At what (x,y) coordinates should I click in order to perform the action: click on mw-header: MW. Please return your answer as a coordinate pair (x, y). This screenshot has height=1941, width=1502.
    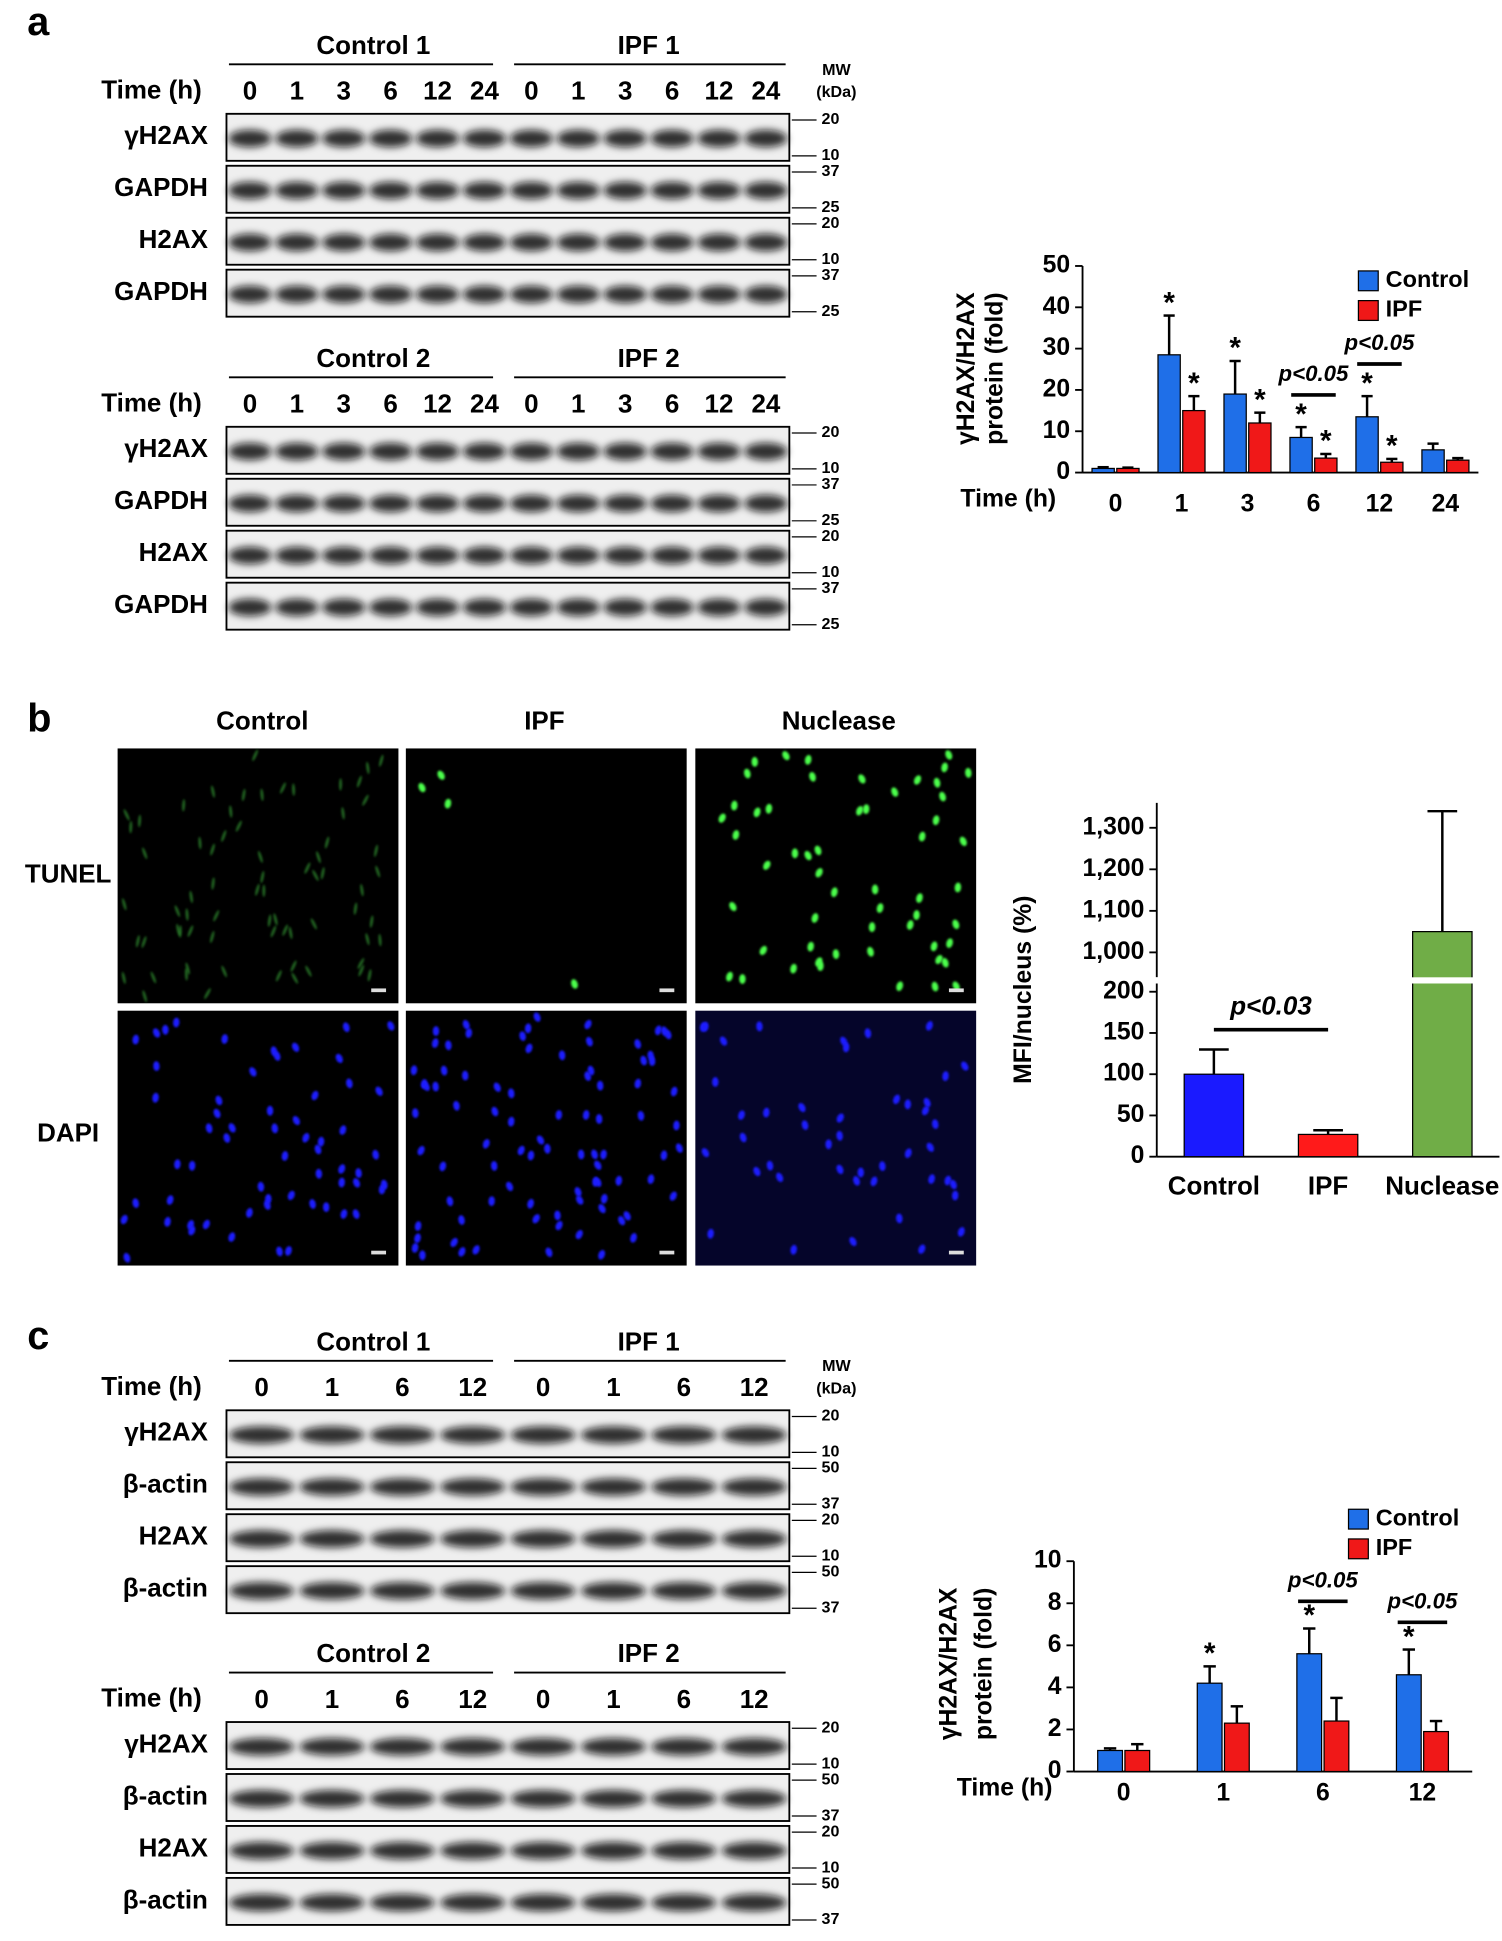
    Looking at the image, I should click on (836, 1366).